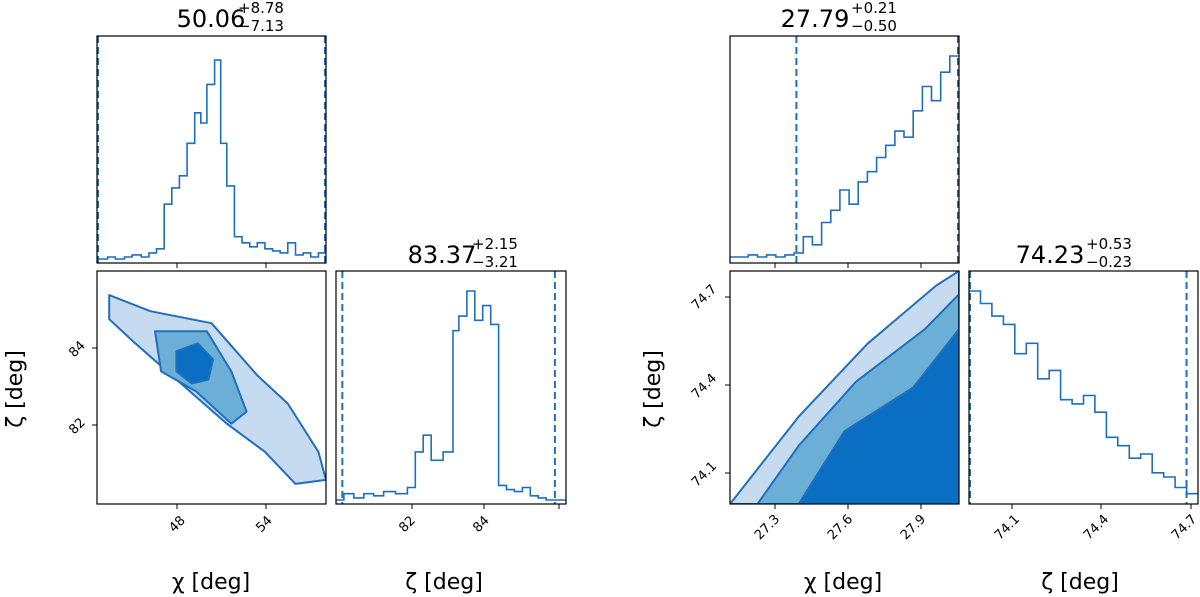  I want to click on left-2d-xtick-label: 48, so click(177, 524).